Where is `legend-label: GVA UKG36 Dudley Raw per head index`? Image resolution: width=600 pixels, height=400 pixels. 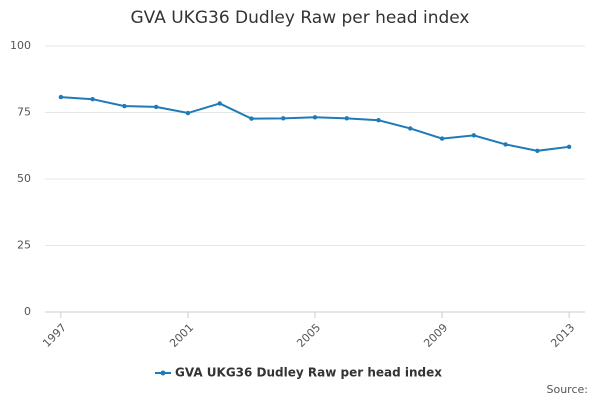 legend-label: GVA UKG36 Dudley Raw per head index is located at coordinates (308, 373).